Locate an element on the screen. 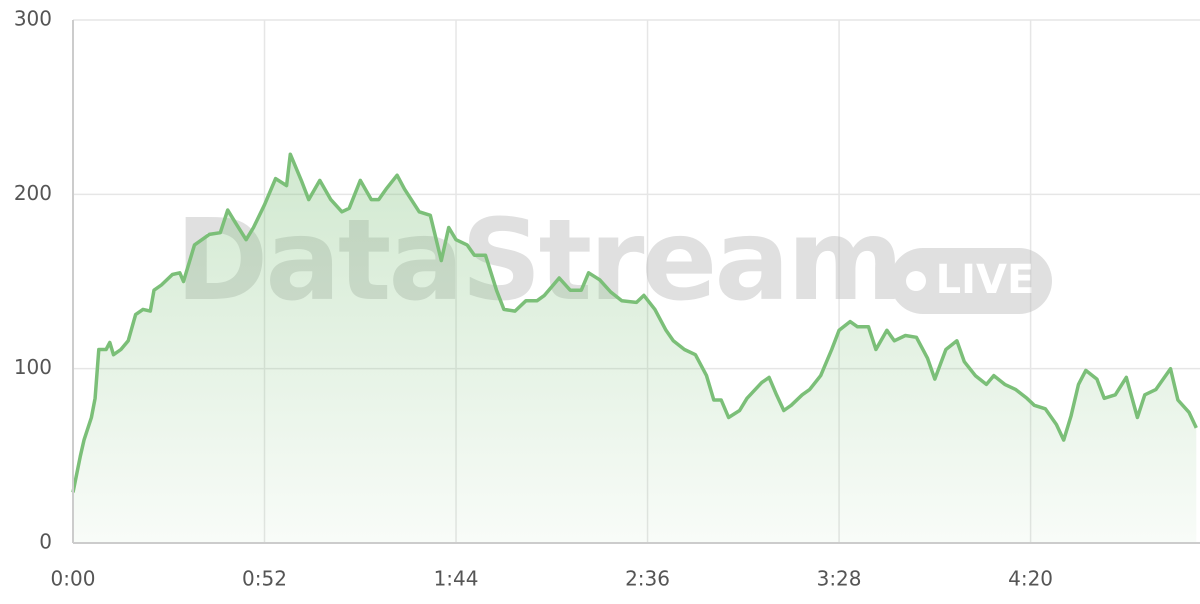 Image resolution: width=1200 pixels, height=604 pixels. y-tick-label: 200 is located at coordinates (33, 193).